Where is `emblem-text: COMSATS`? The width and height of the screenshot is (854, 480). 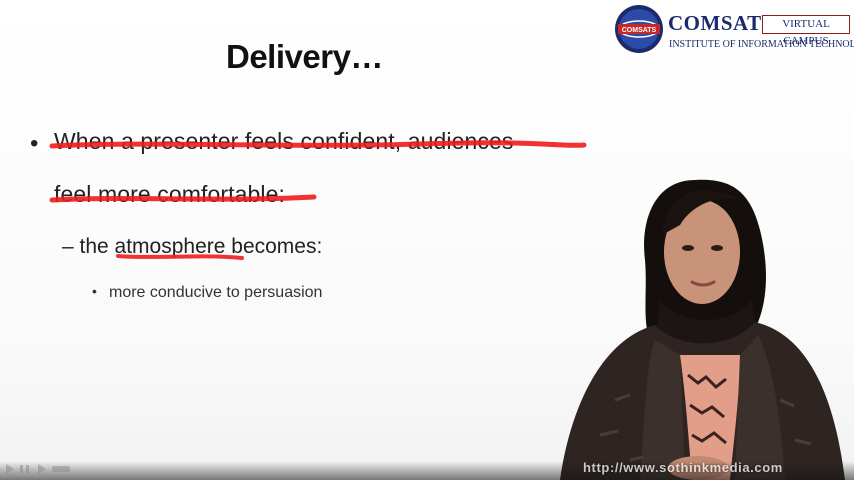
emblem-text: COMSATS is located at coordinates (639, 30).